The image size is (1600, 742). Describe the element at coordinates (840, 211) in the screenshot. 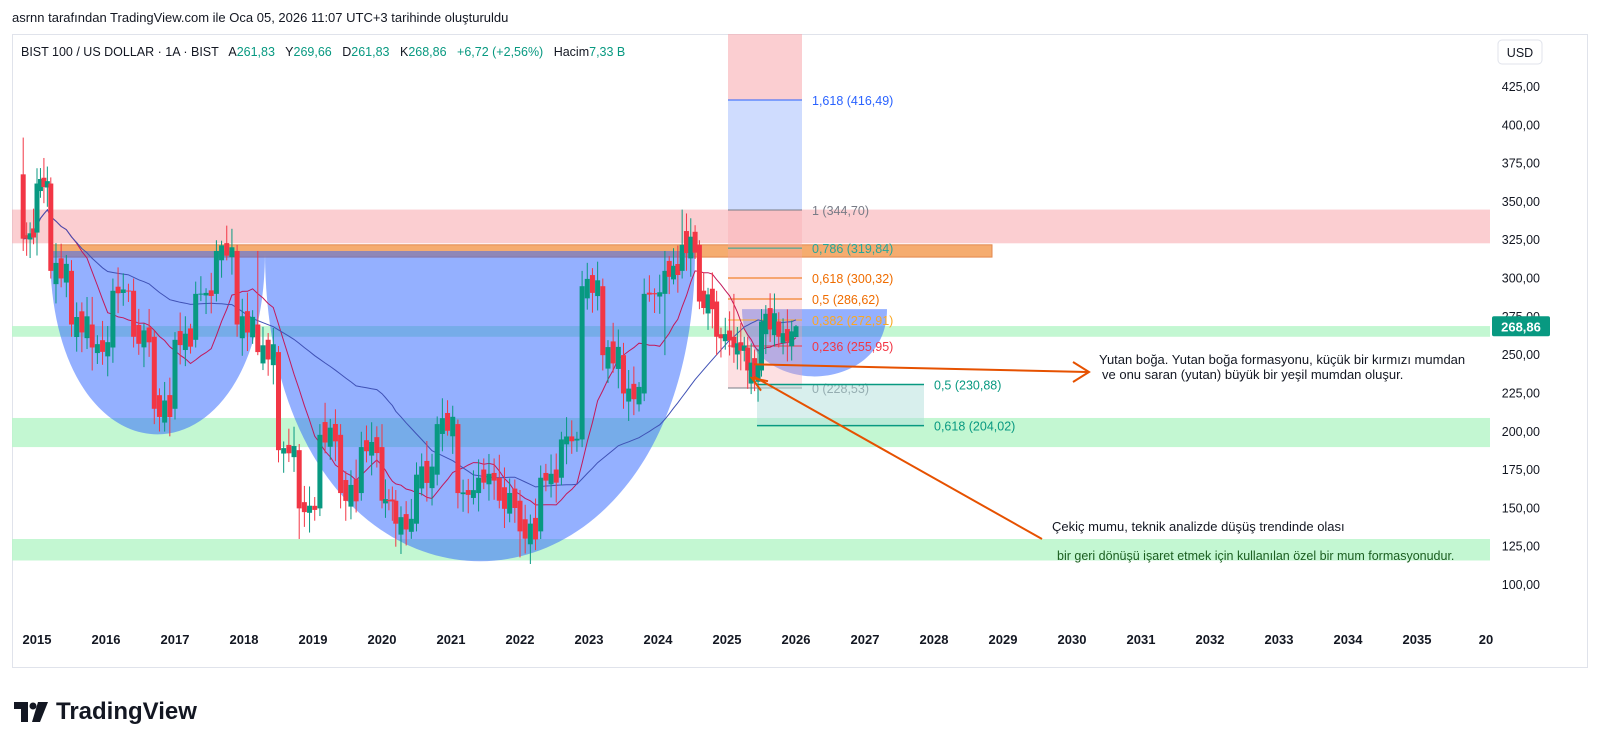

I see `fib-label-1: 1 (344,70)` at that location.